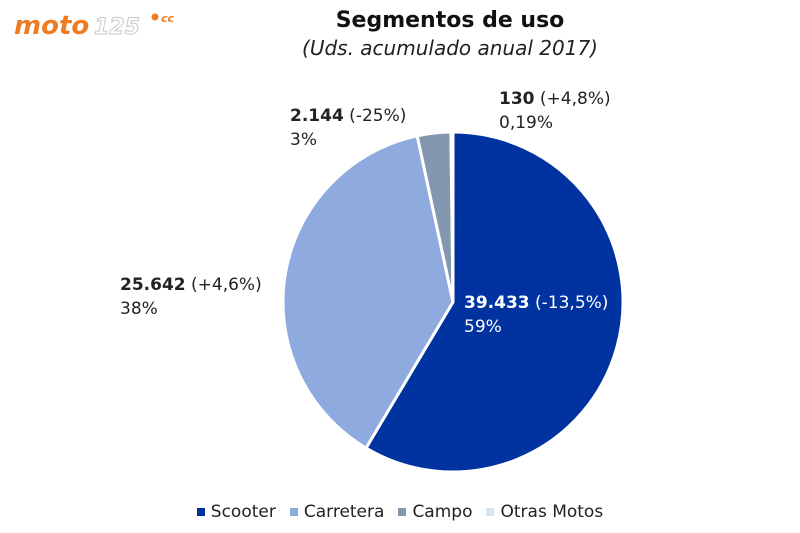 The height and width of the screenshot is (533, 800). Describe the element at coordinates (452, 217) in the screenshot. I see `pie-slice-otras-motos` at that location.